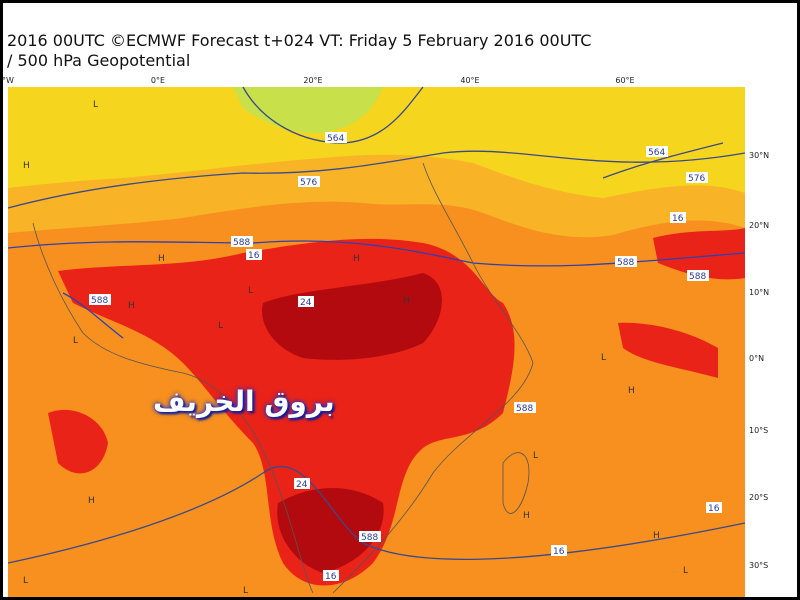 This screenshot has width=800, height=600. What do you see at coordinates (759, 292) in the screenshot?
I see `lat-label: 10°N` at bounding box center [759, 292].